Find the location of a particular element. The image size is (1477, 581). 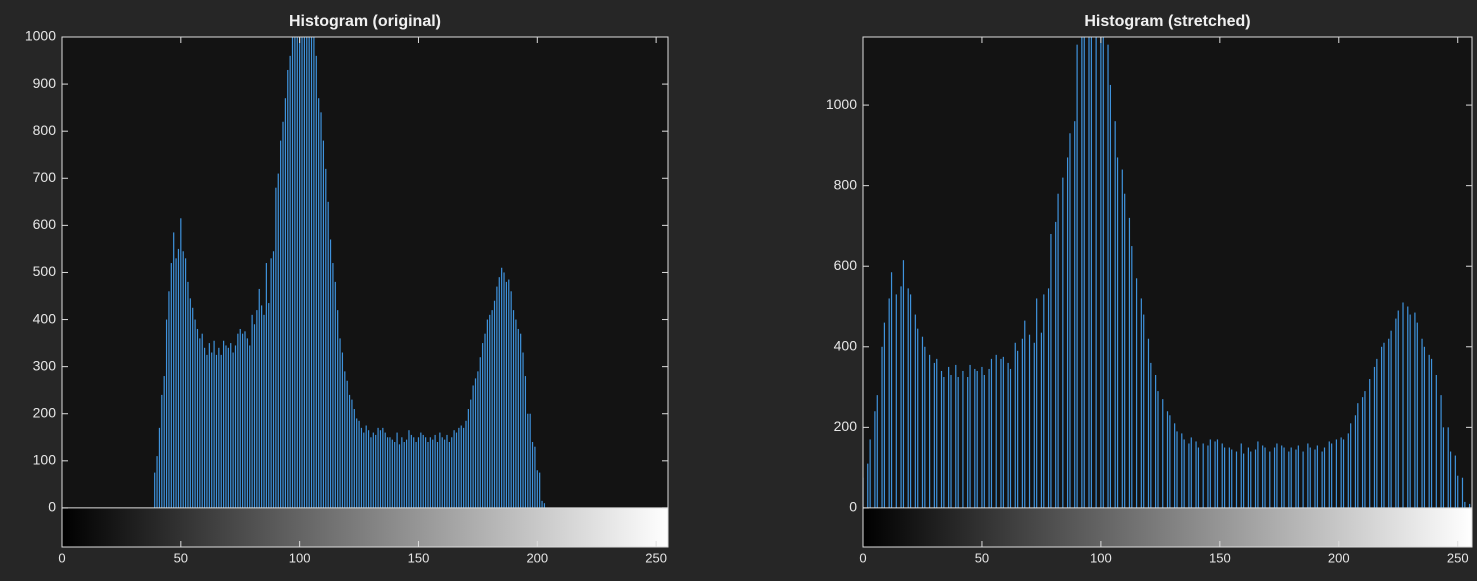

y-tick-label: 200 is located at coordinates (846, 426).